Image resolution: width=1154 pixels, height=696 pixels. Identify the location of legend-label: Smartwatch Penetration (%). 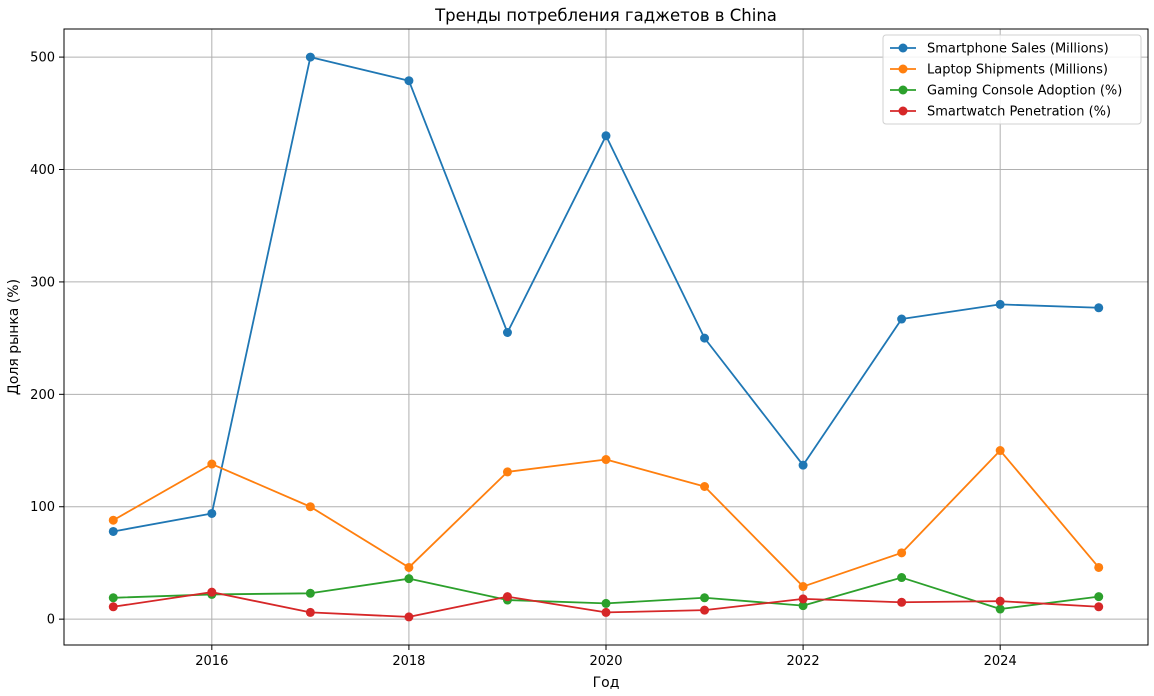
(1019, 112).